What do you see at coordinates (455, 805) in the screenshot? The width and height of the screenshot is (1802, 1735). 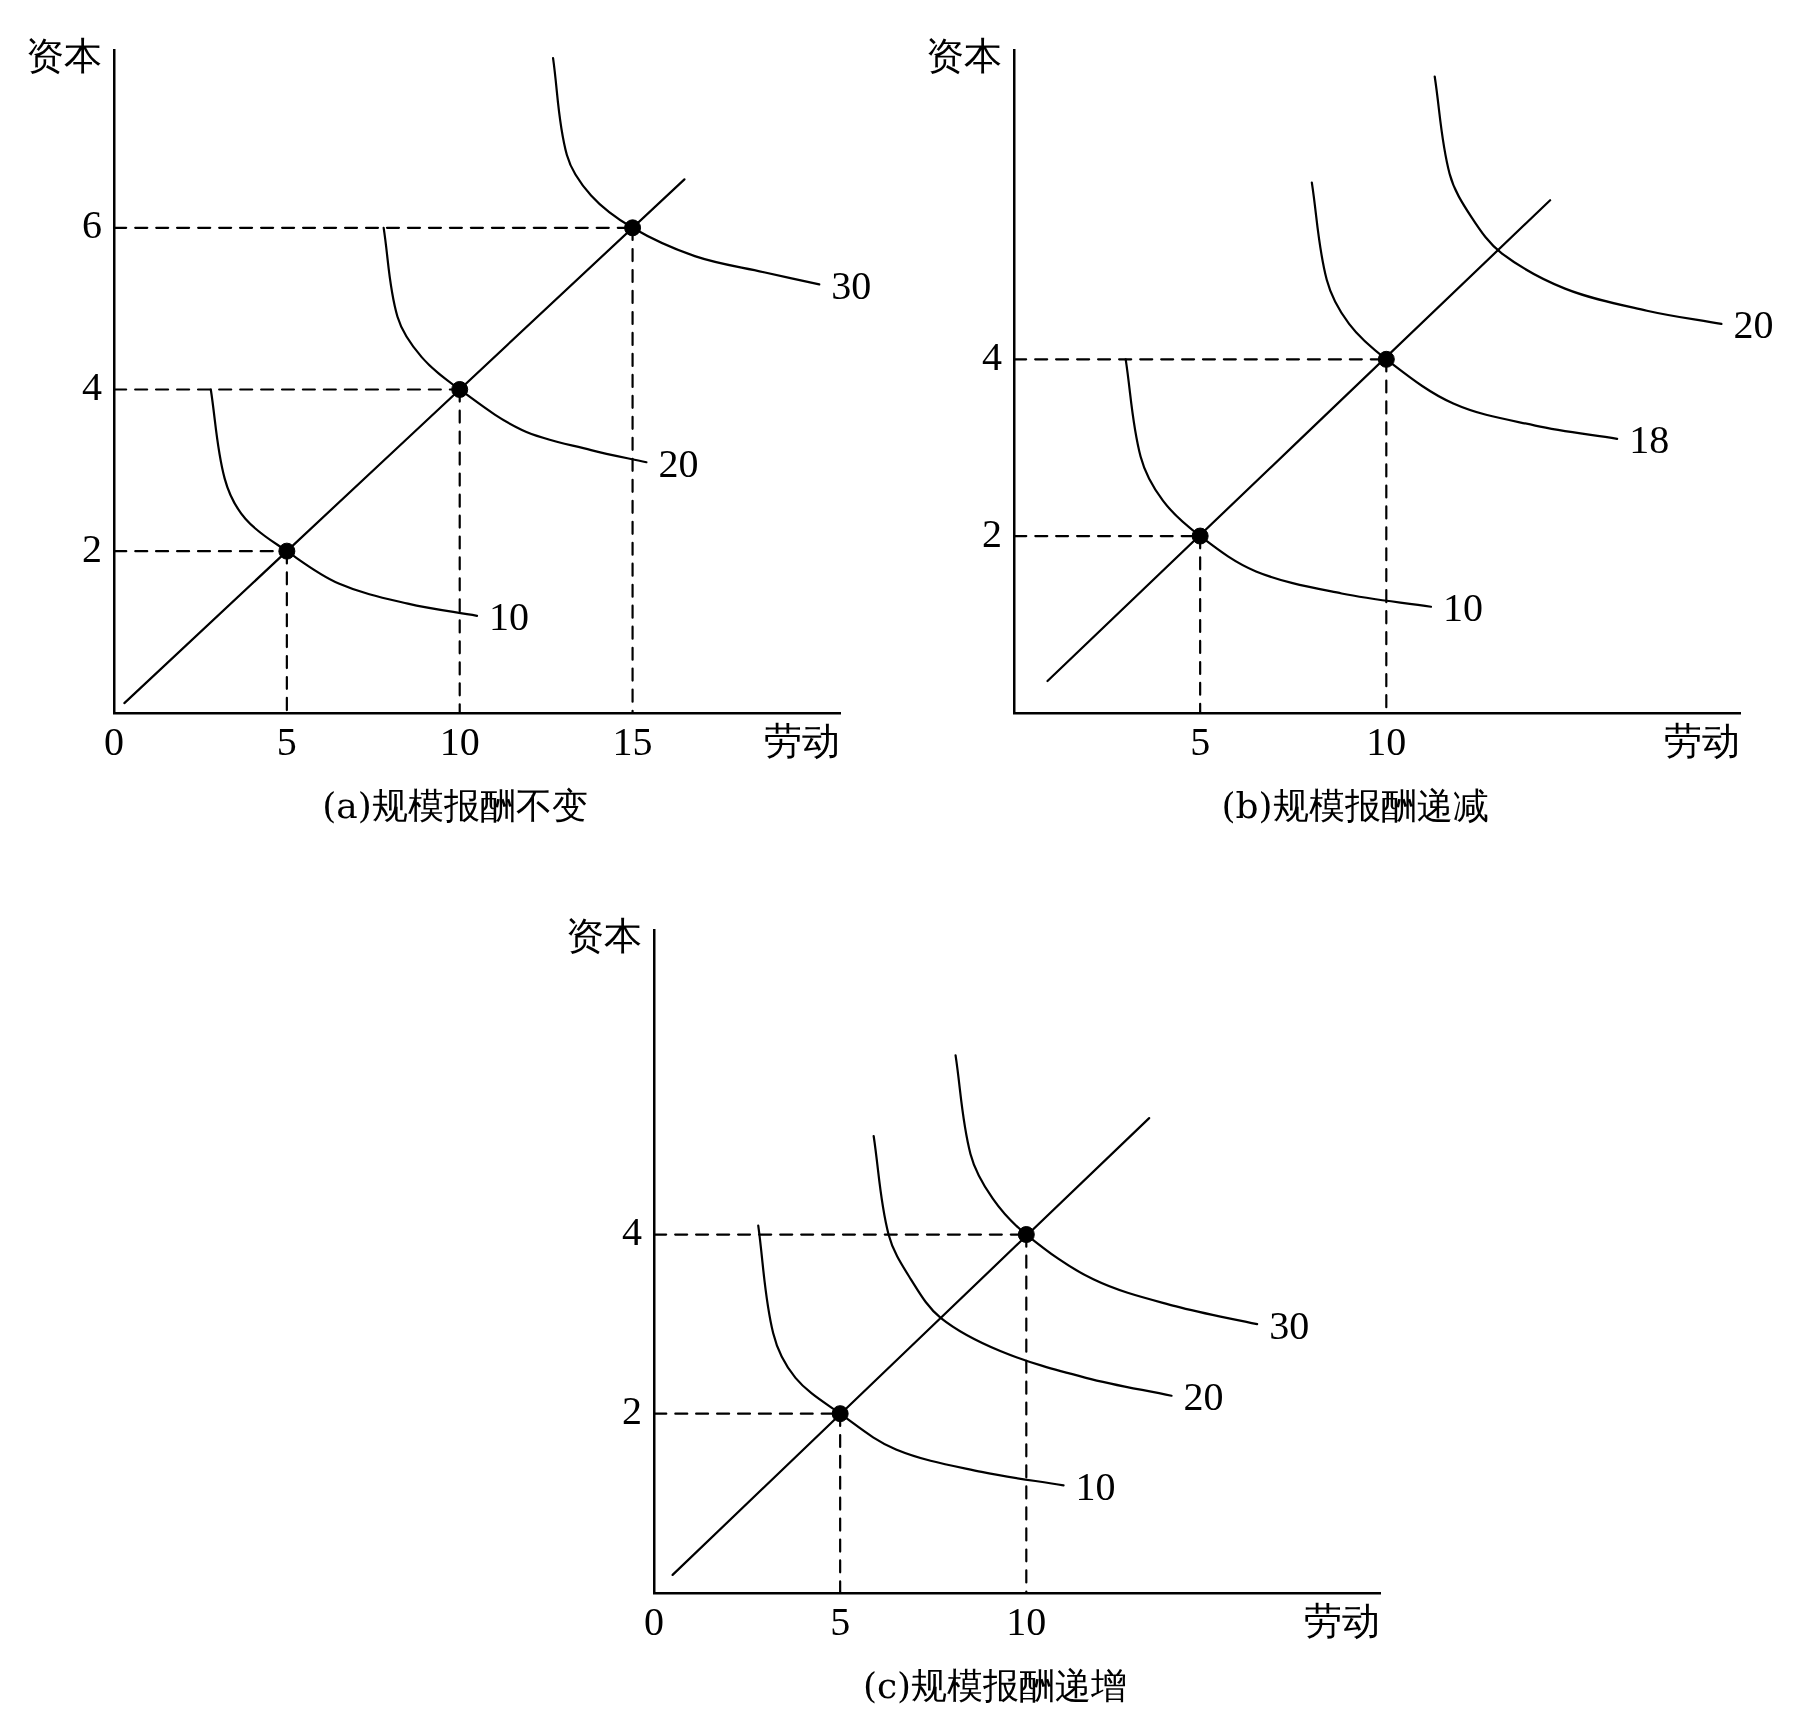 I see `text: (a)规模报酬不变` at bounding box center [455, 805].